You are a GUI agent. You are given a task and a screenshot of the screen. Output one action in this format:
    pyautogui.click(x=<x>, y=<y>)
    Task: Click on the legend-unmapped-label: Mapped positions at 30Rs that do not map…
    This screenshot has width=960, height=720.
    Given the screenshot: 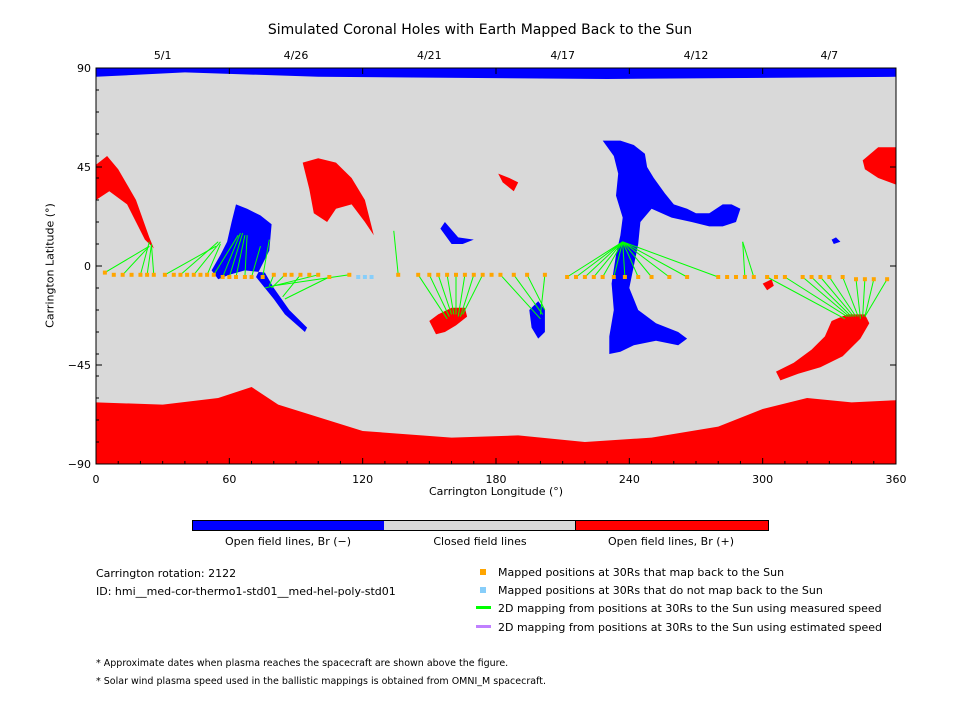 What is the action you would take?
    pyautogui.click(x=660, y=590)
    